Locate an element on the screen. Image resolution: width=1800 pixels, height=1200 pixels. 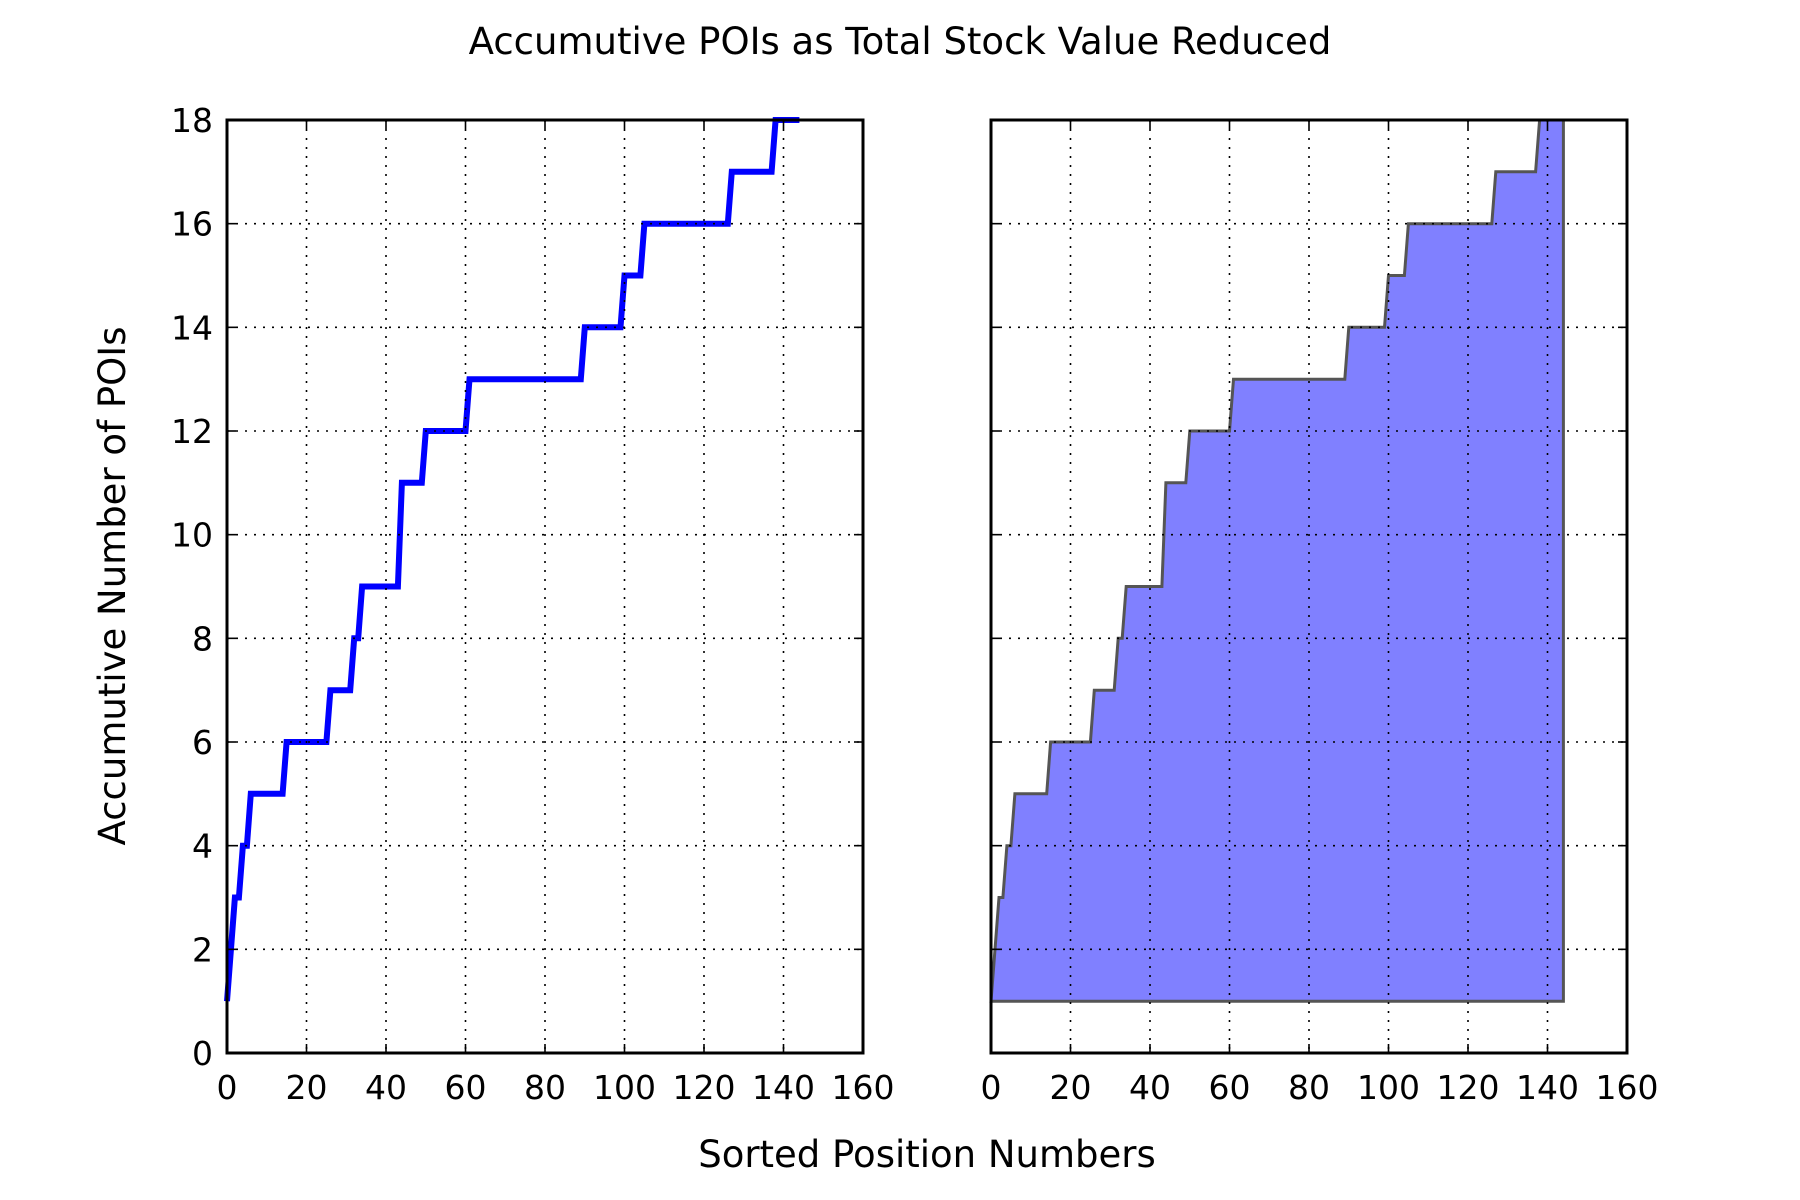
y-axis-label: Accumutive Number of POIs is located at coordinates (112, 586).